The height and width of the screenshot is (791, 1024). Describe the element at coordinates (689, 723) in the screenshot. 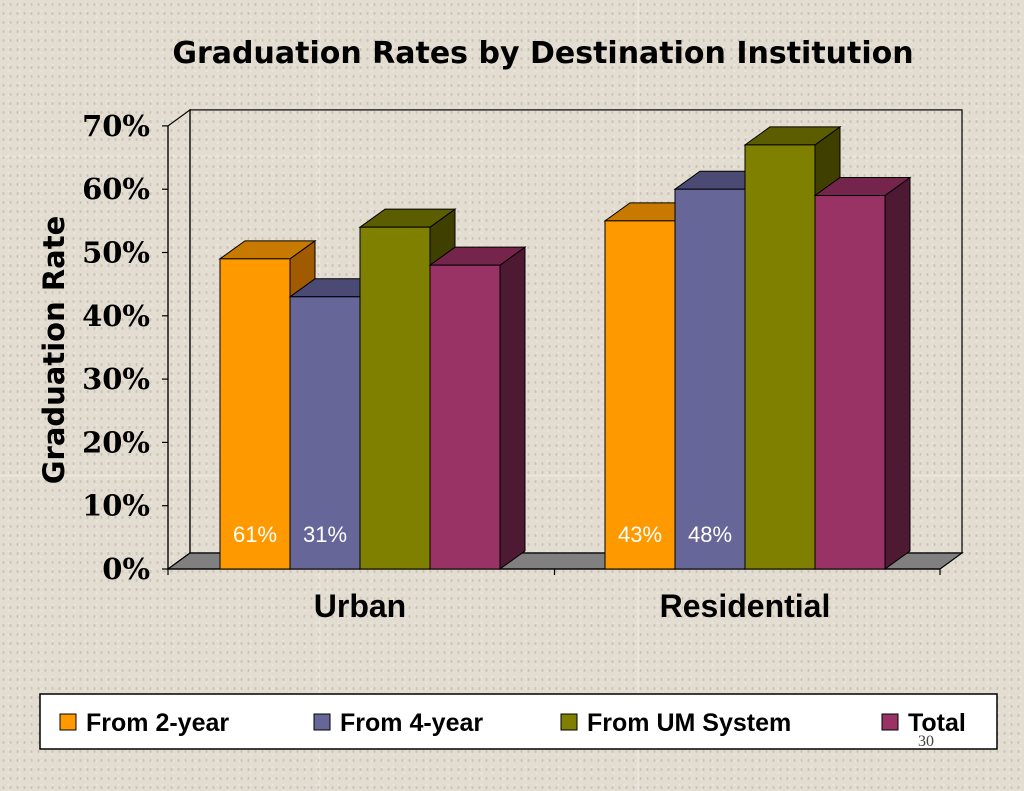

I see `legend-label: From UM System` at that location.